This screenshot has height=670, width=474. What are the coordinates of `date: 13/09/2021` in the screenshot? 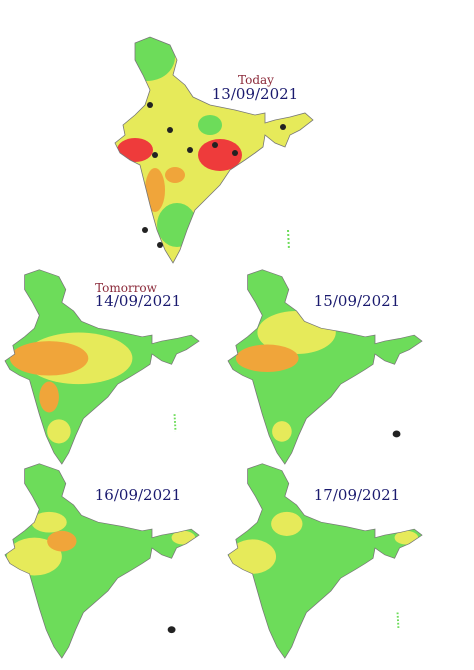 It's located at (255, 94).